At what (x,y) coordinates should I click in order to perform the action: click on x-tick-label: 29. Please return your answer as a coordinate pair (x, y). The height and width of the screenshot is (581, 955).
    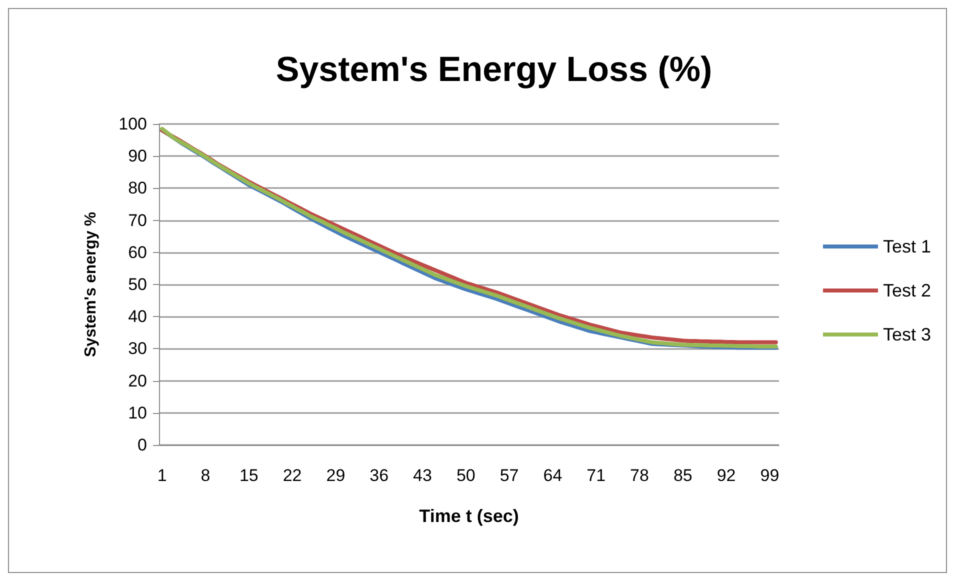
    Looking at the image, I should click on (336, 475).